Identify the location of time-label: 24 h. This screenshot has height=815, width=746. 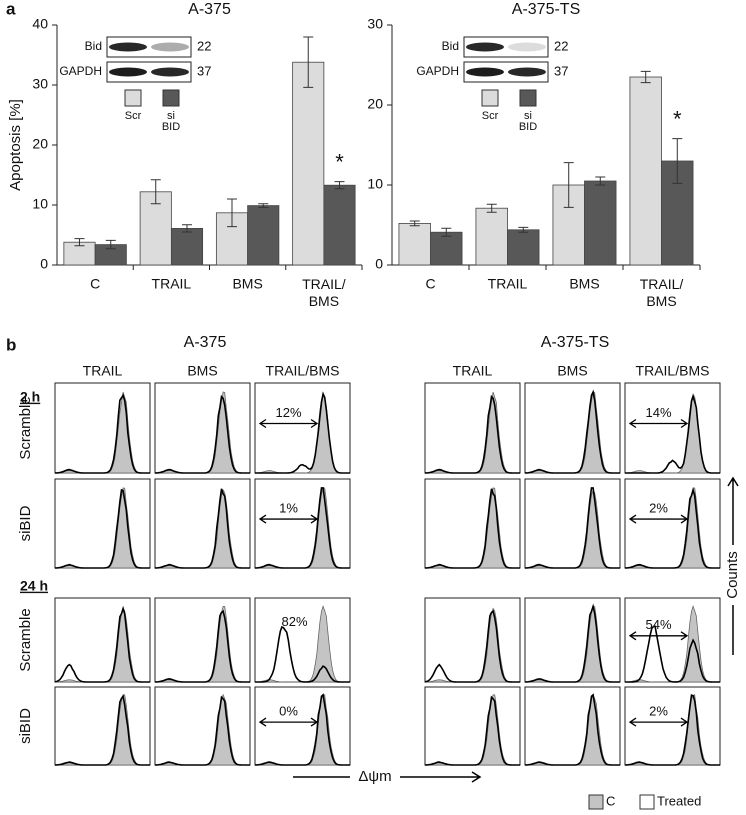
(34, 586).